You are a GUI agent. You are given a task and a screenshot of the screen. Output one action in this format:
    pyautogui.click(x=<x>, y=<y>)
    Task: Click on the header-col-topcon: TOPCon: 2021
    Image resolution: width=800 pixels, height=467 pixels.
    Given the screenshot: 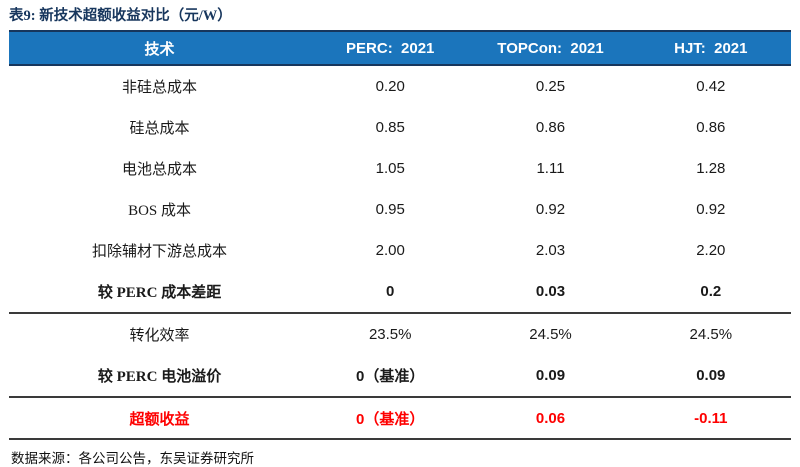 What is the action you would take?
    pyautogui.click(x=550, y=48)
    